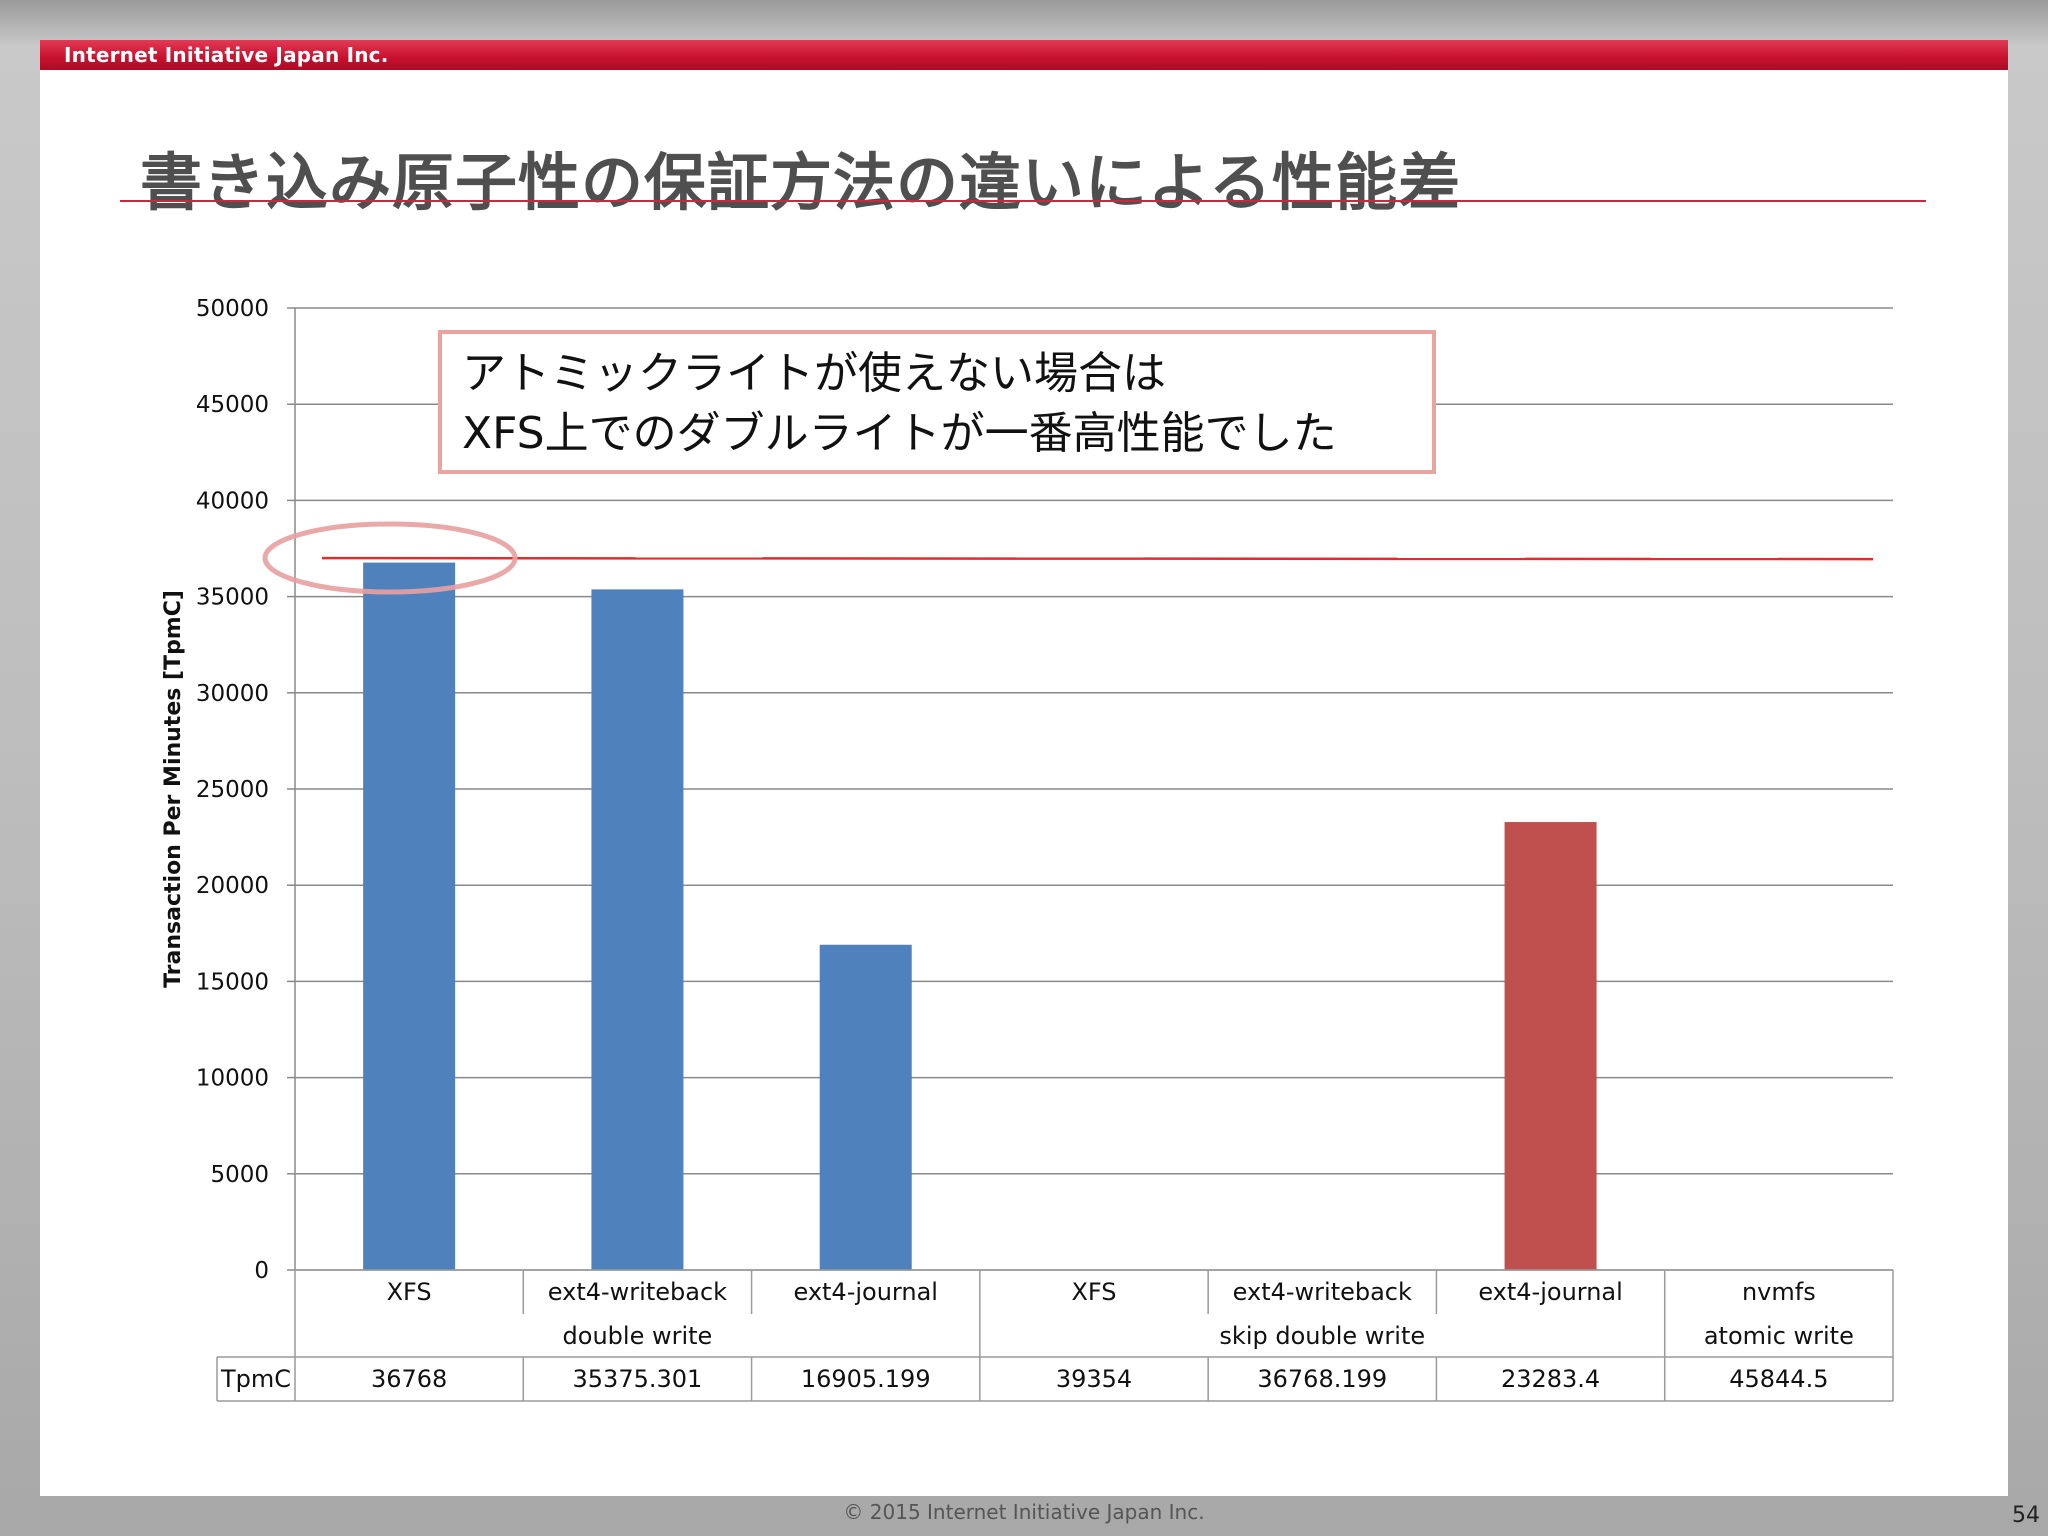  What do you see at coordinates (232, 790) in the screenshot?
I see `y-tick-label: 25000` at bounding box center [232, 790].